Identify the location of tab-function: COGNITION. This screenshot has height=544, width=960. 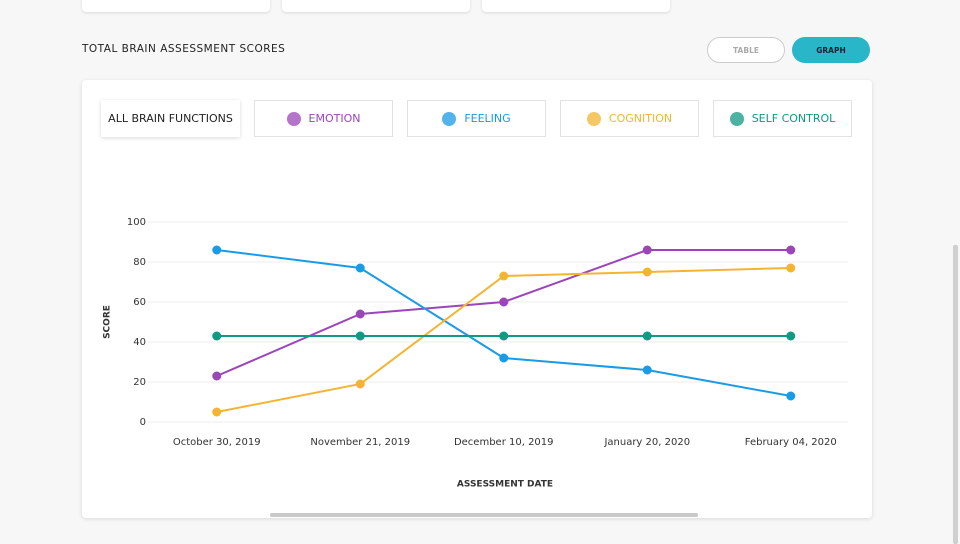
(629, 118).